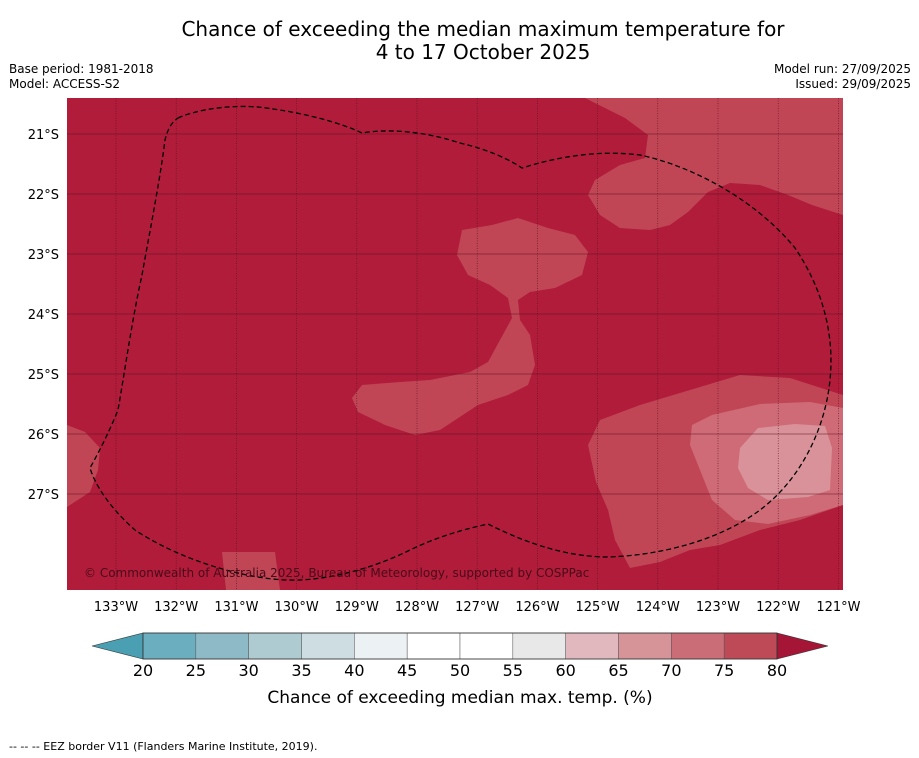  What do you see at coordinates (236, 607) in the screenshot?
I see `longitude-label: 131°W` at bounding box center [236, 607].